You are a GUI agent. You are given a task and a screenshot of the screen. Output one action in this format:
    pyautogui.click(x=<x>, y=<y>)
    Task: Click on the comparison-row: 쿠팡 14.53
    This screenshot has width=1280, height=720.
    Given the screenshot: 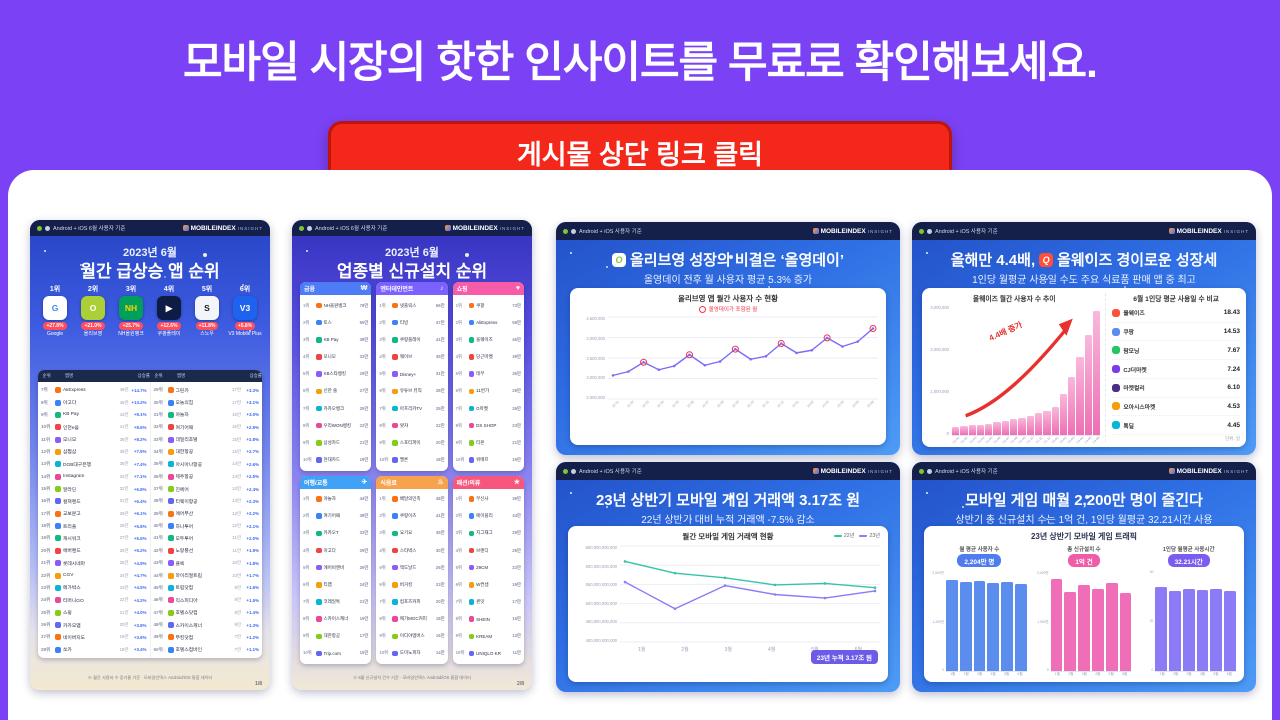 What is the action you would take?
    pyautogui.click(x=1176, y=332)
    